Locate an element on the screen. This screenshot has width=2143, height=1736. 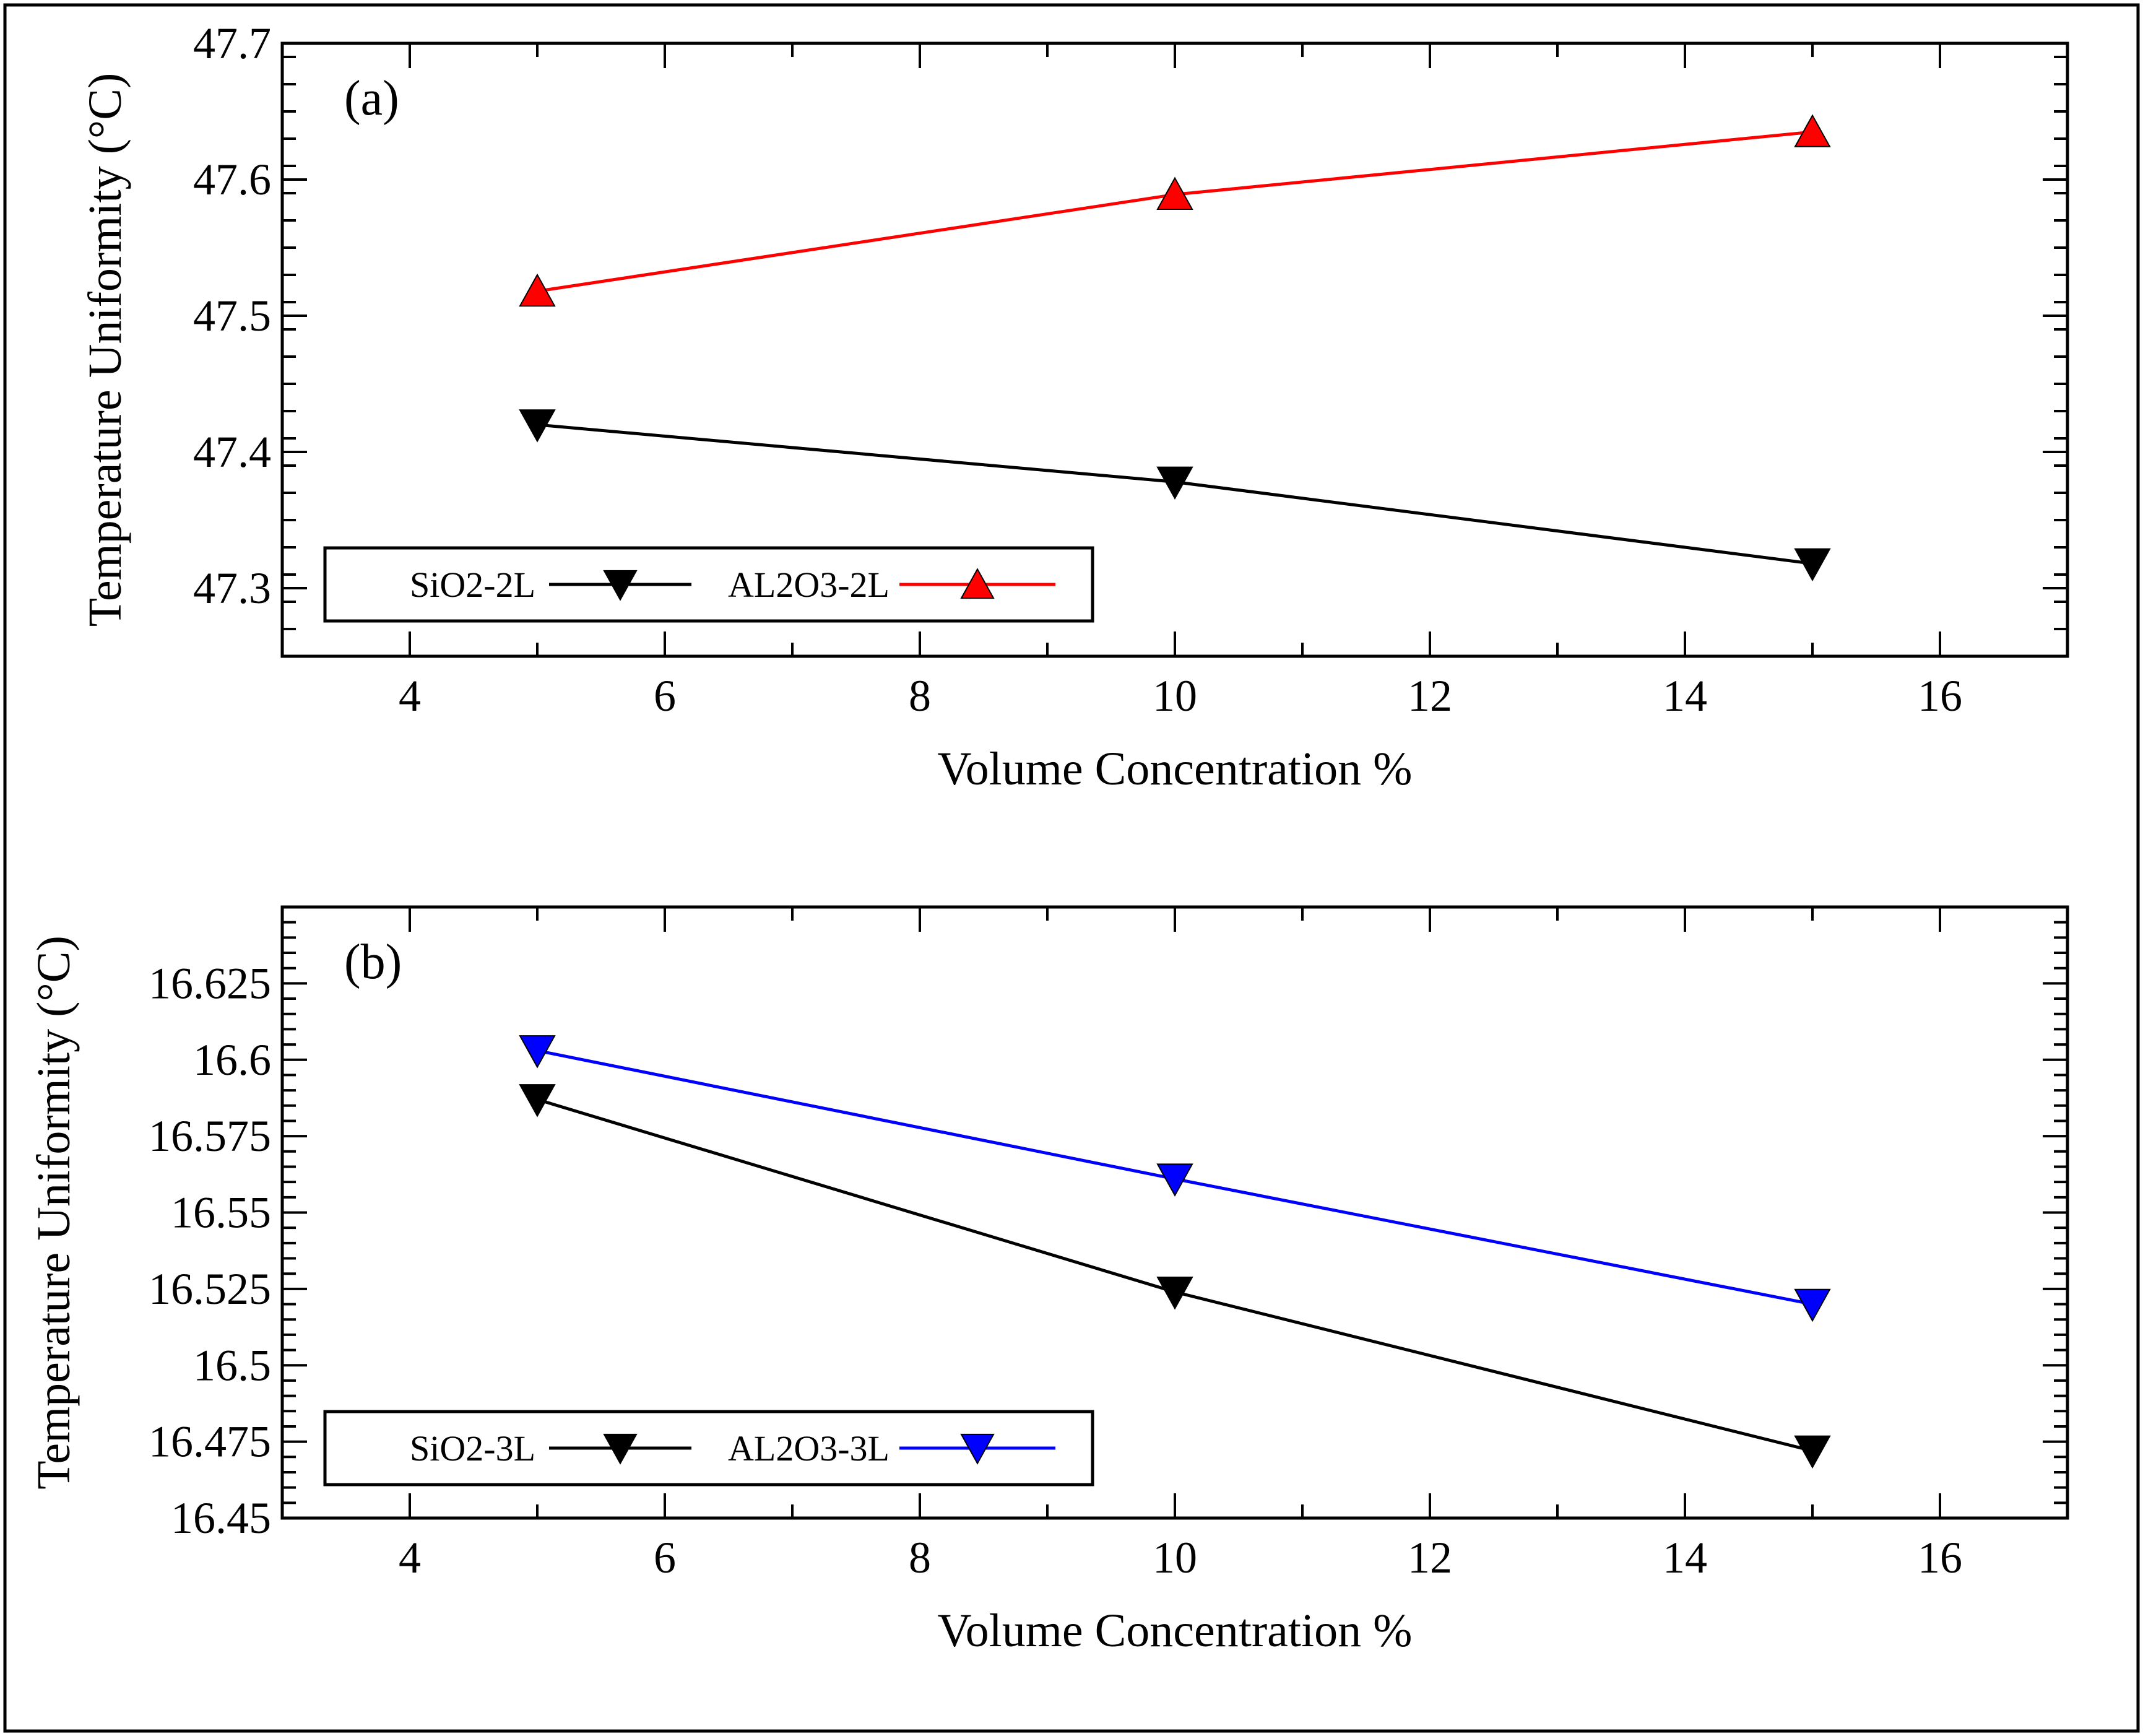
panel-label: (b) is located at coordinates (373, 962).